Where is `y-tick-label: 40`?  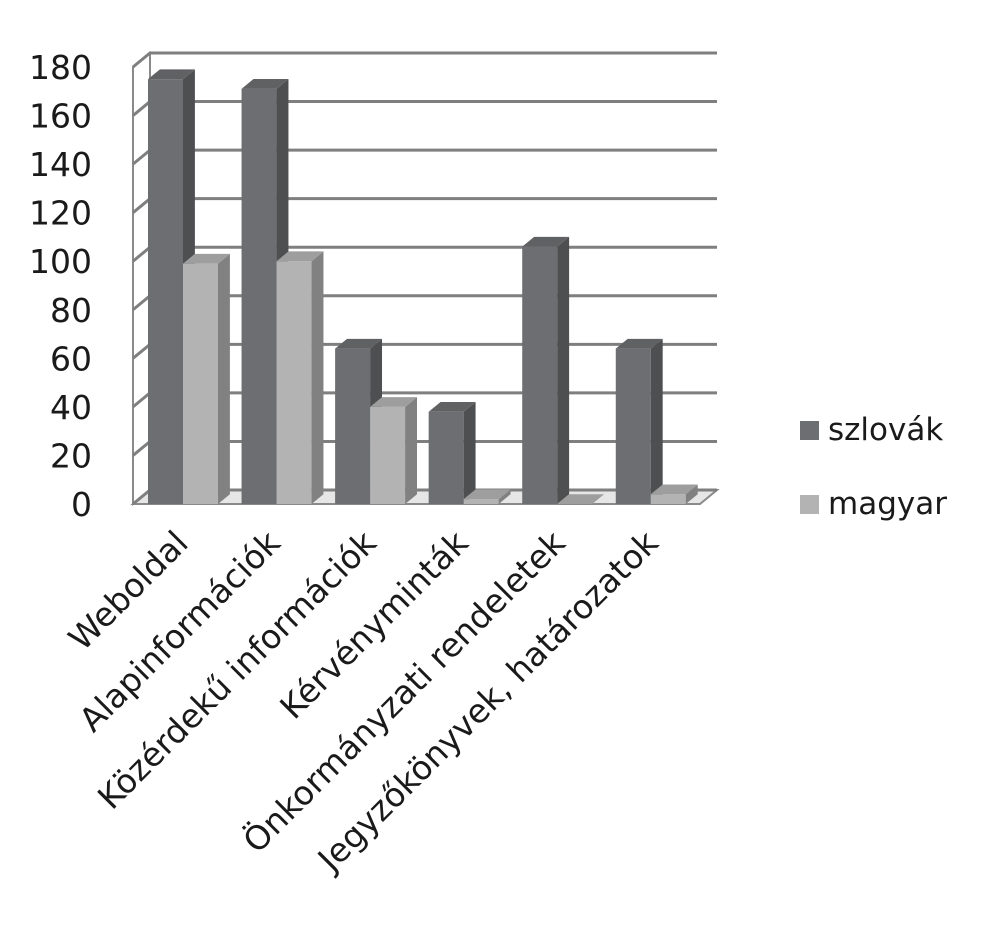 y-tick-label: 40 is located at coordinates (71, 407).